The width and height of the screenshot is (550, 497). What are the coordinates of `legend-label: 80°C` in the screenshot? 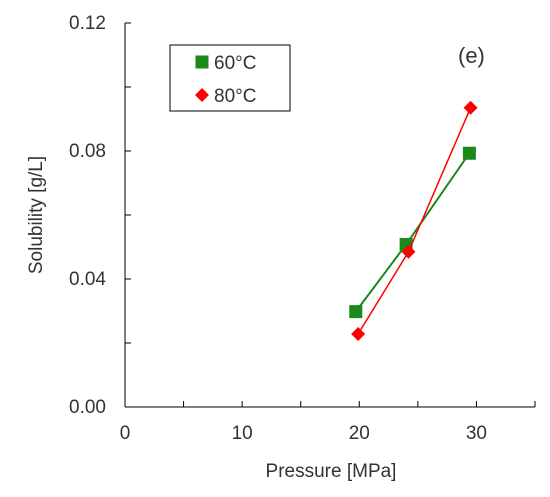 It's located at (235, 96).